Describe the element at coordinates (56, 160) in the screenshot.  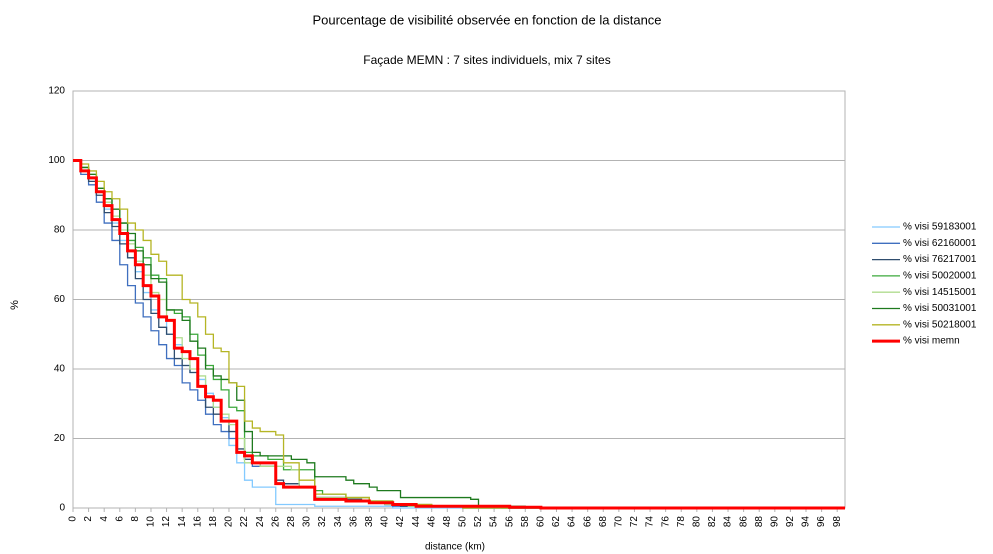
I see `y-tick-label: 100` at that location.